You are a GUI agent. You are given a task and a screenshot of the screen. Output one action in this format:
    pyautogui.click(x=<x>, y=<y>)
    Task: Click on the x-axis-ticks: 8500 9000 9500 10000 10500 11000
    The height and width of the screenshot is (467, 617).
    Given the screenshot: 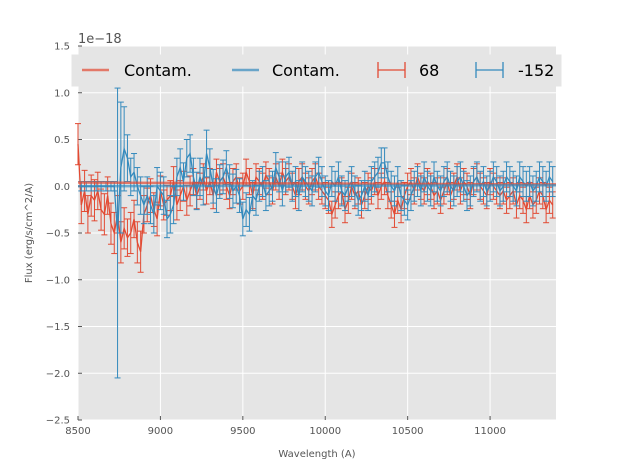 What is the action you would take?
    pyautogui.click(x=285, y=426)
    